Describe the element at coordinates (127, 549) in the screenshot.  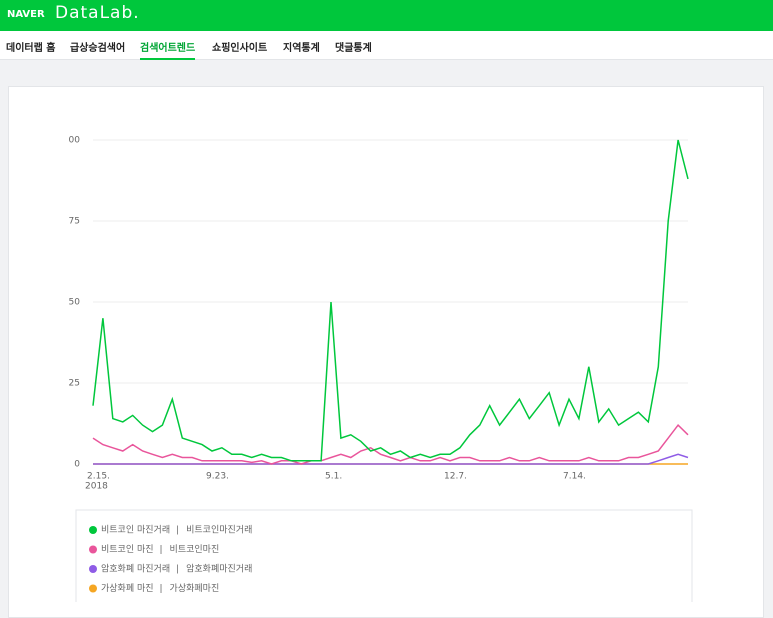
I see `legend-name: 비트코인 마진` at that location.